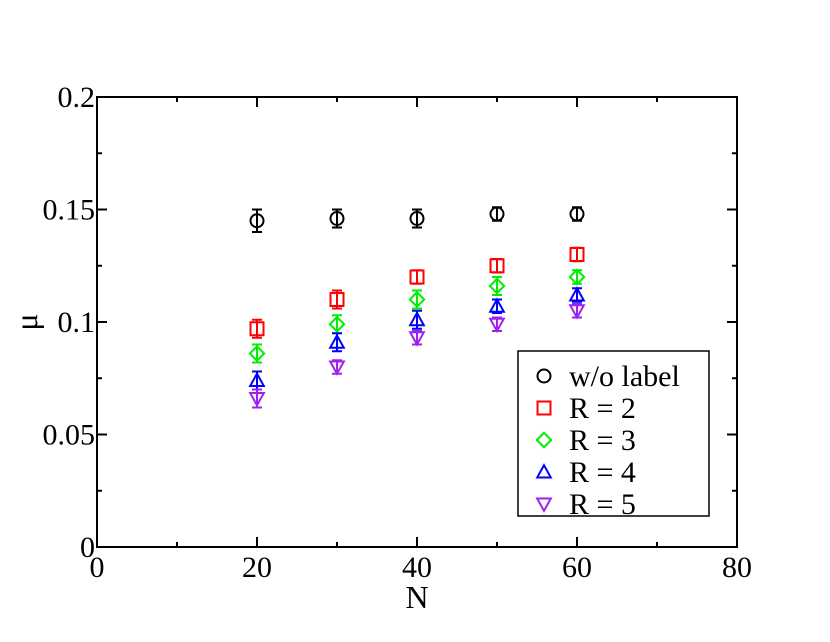 The image size is (830, 642). I want to click on x-tick-label: 0, so click(97, 567).